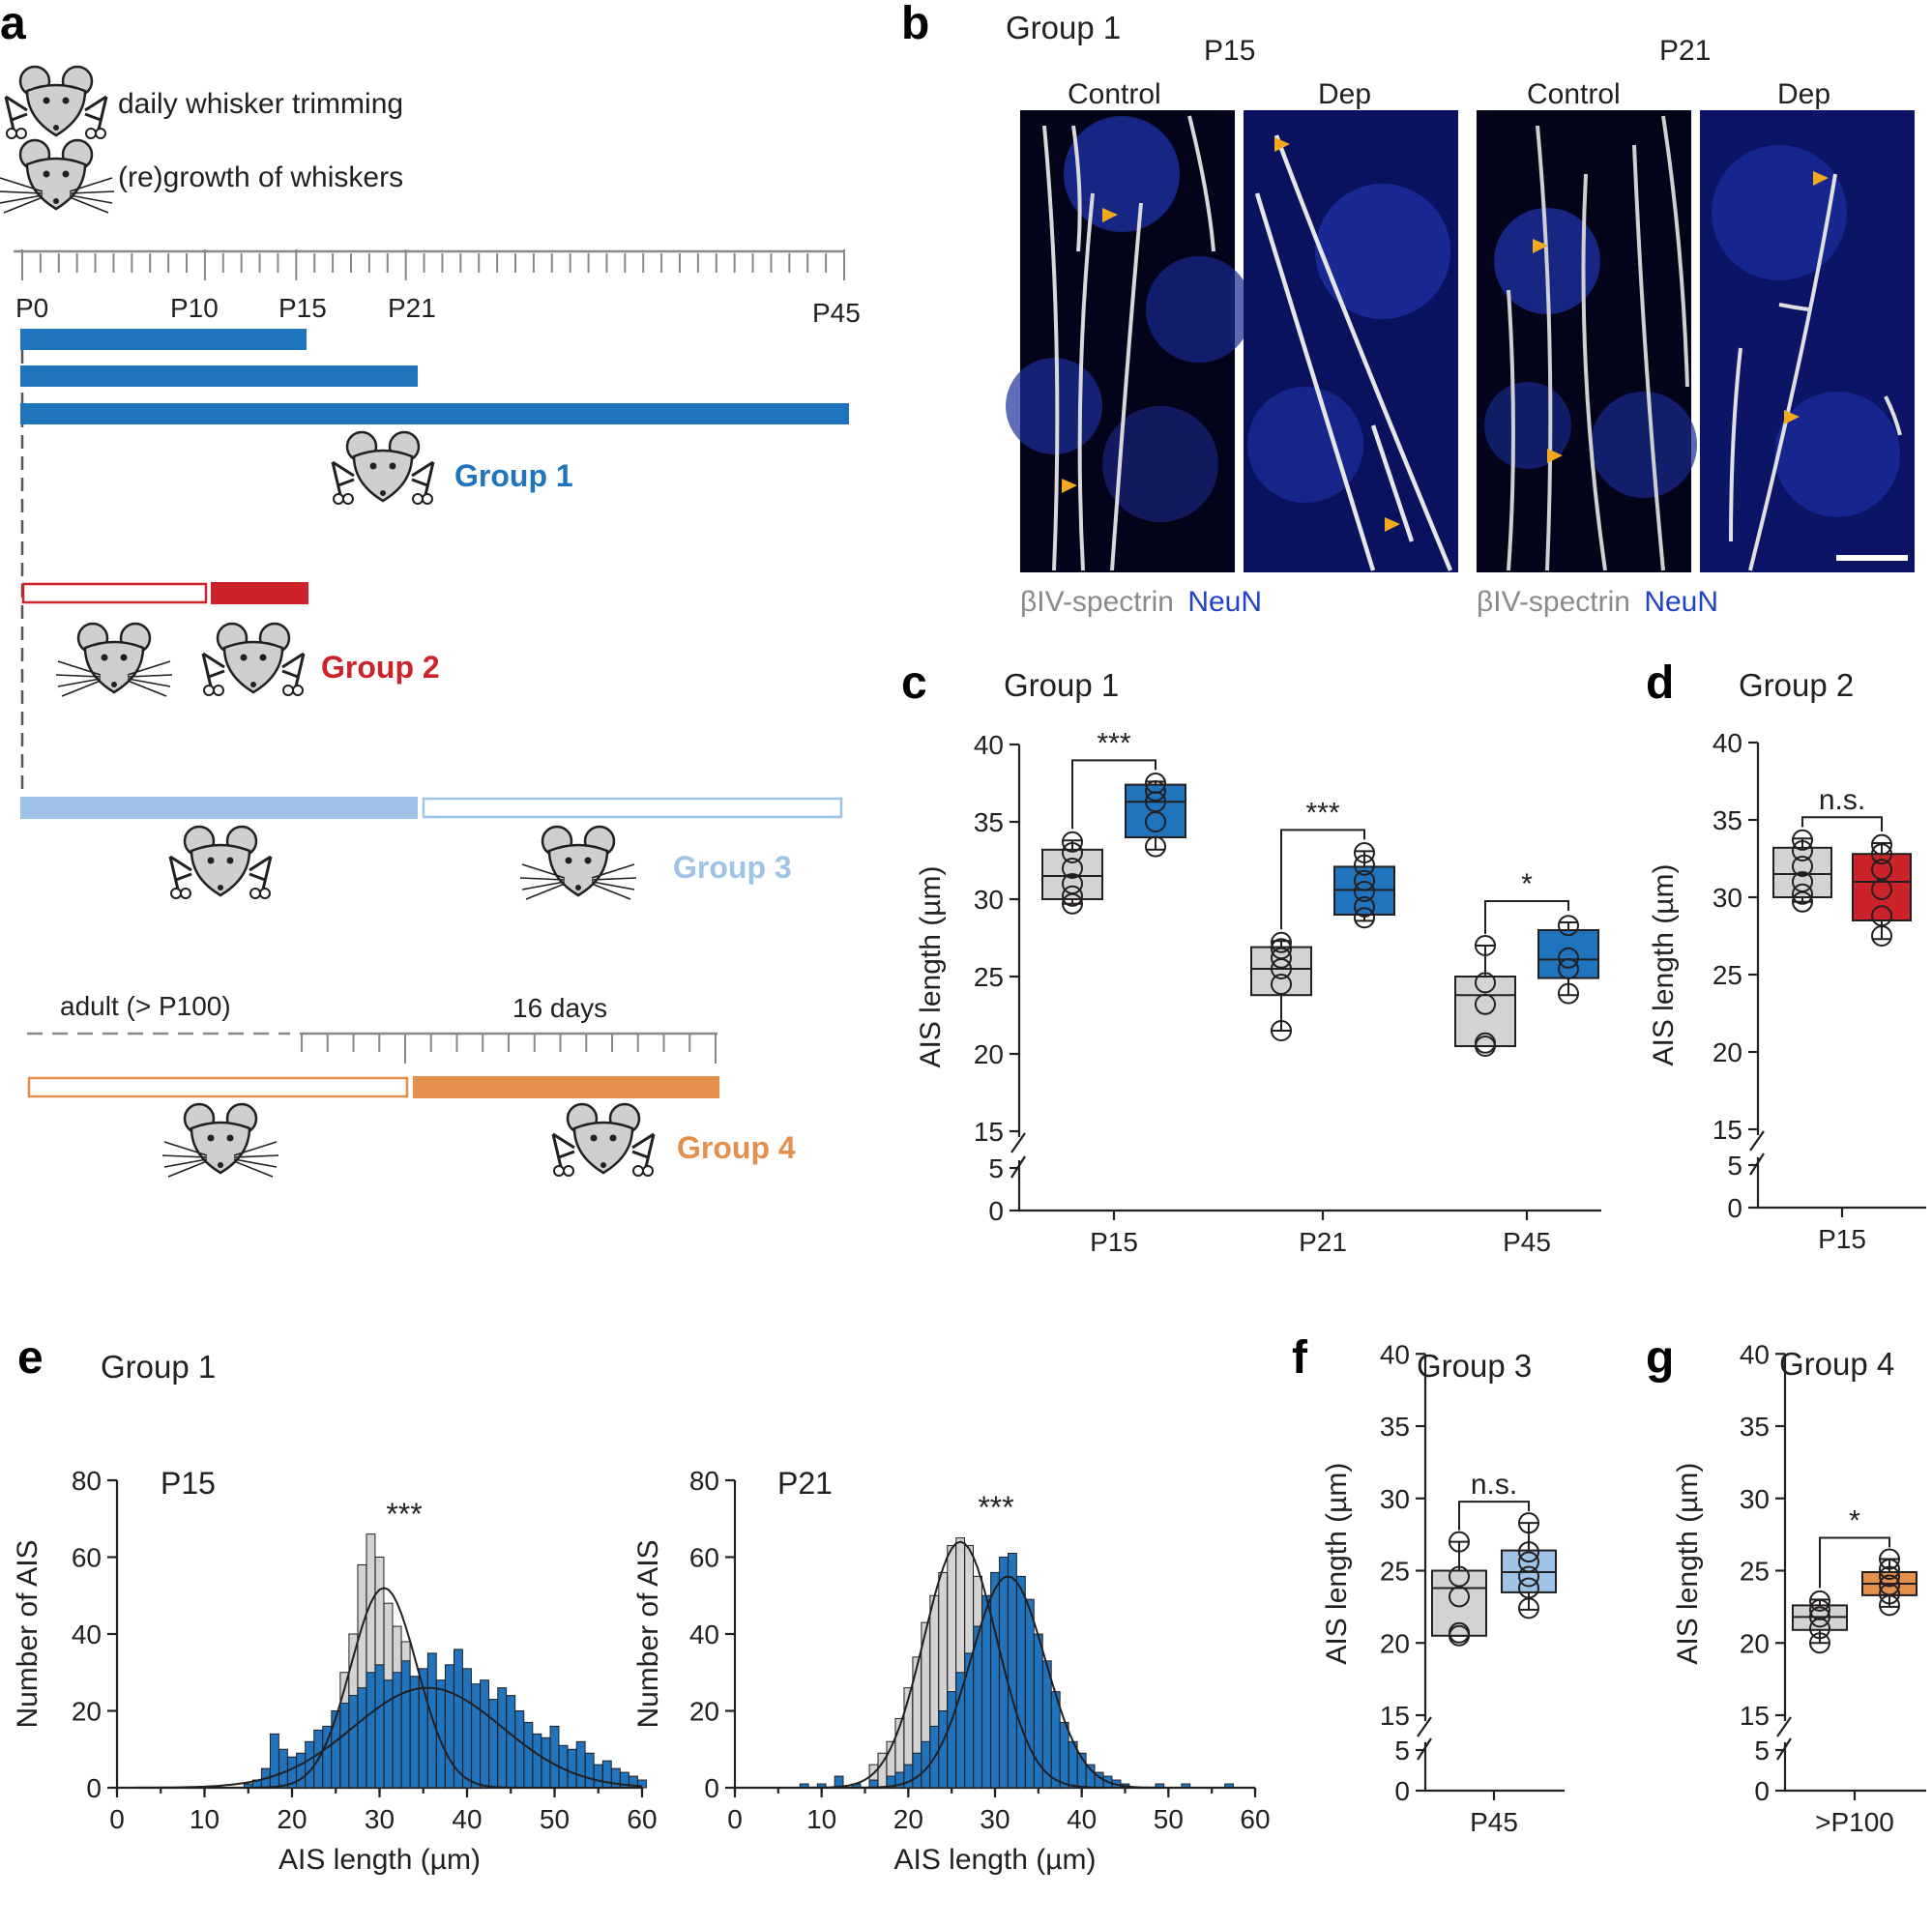 This screenshot has height=1926, width=1932. I want to click on age-p21-label: P21, so click(1685, 51).